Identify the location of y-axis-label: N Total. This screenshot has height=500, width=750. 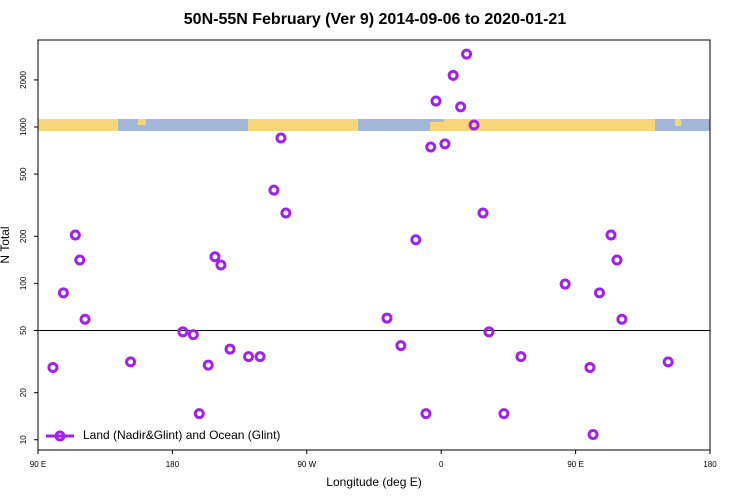
(6, 244).